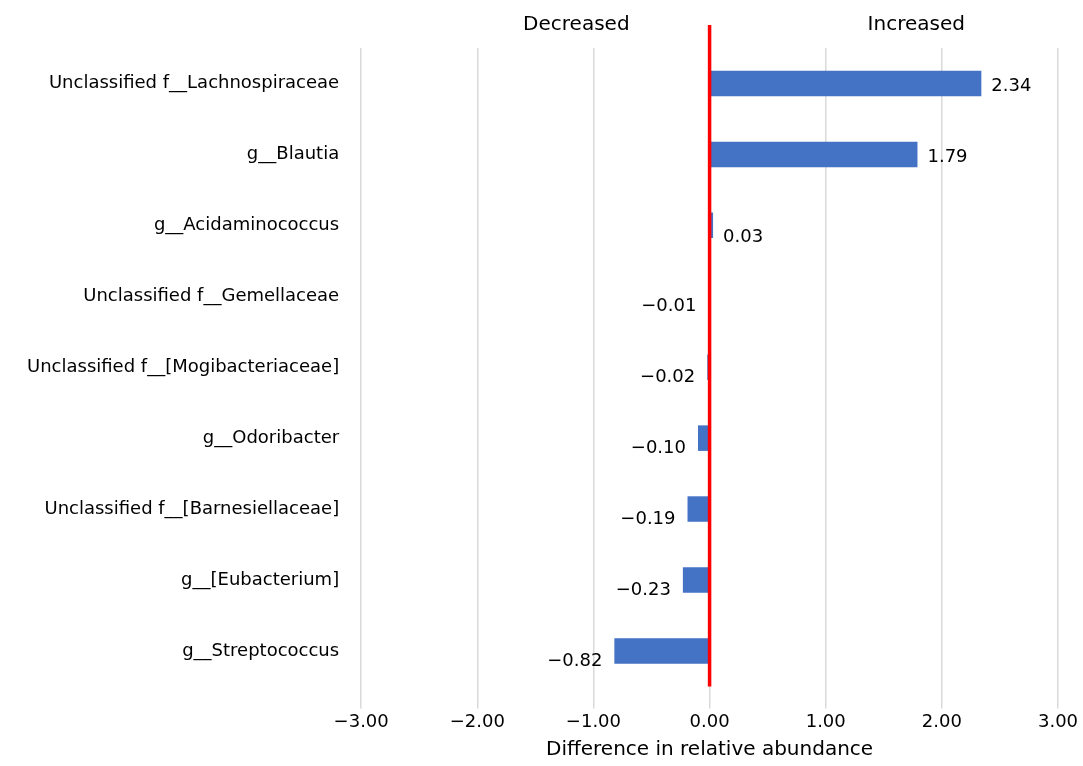  Describe the element at coordinates (941, 720) in the screenshot. I see `x-tick-label: 2.00` at that location.